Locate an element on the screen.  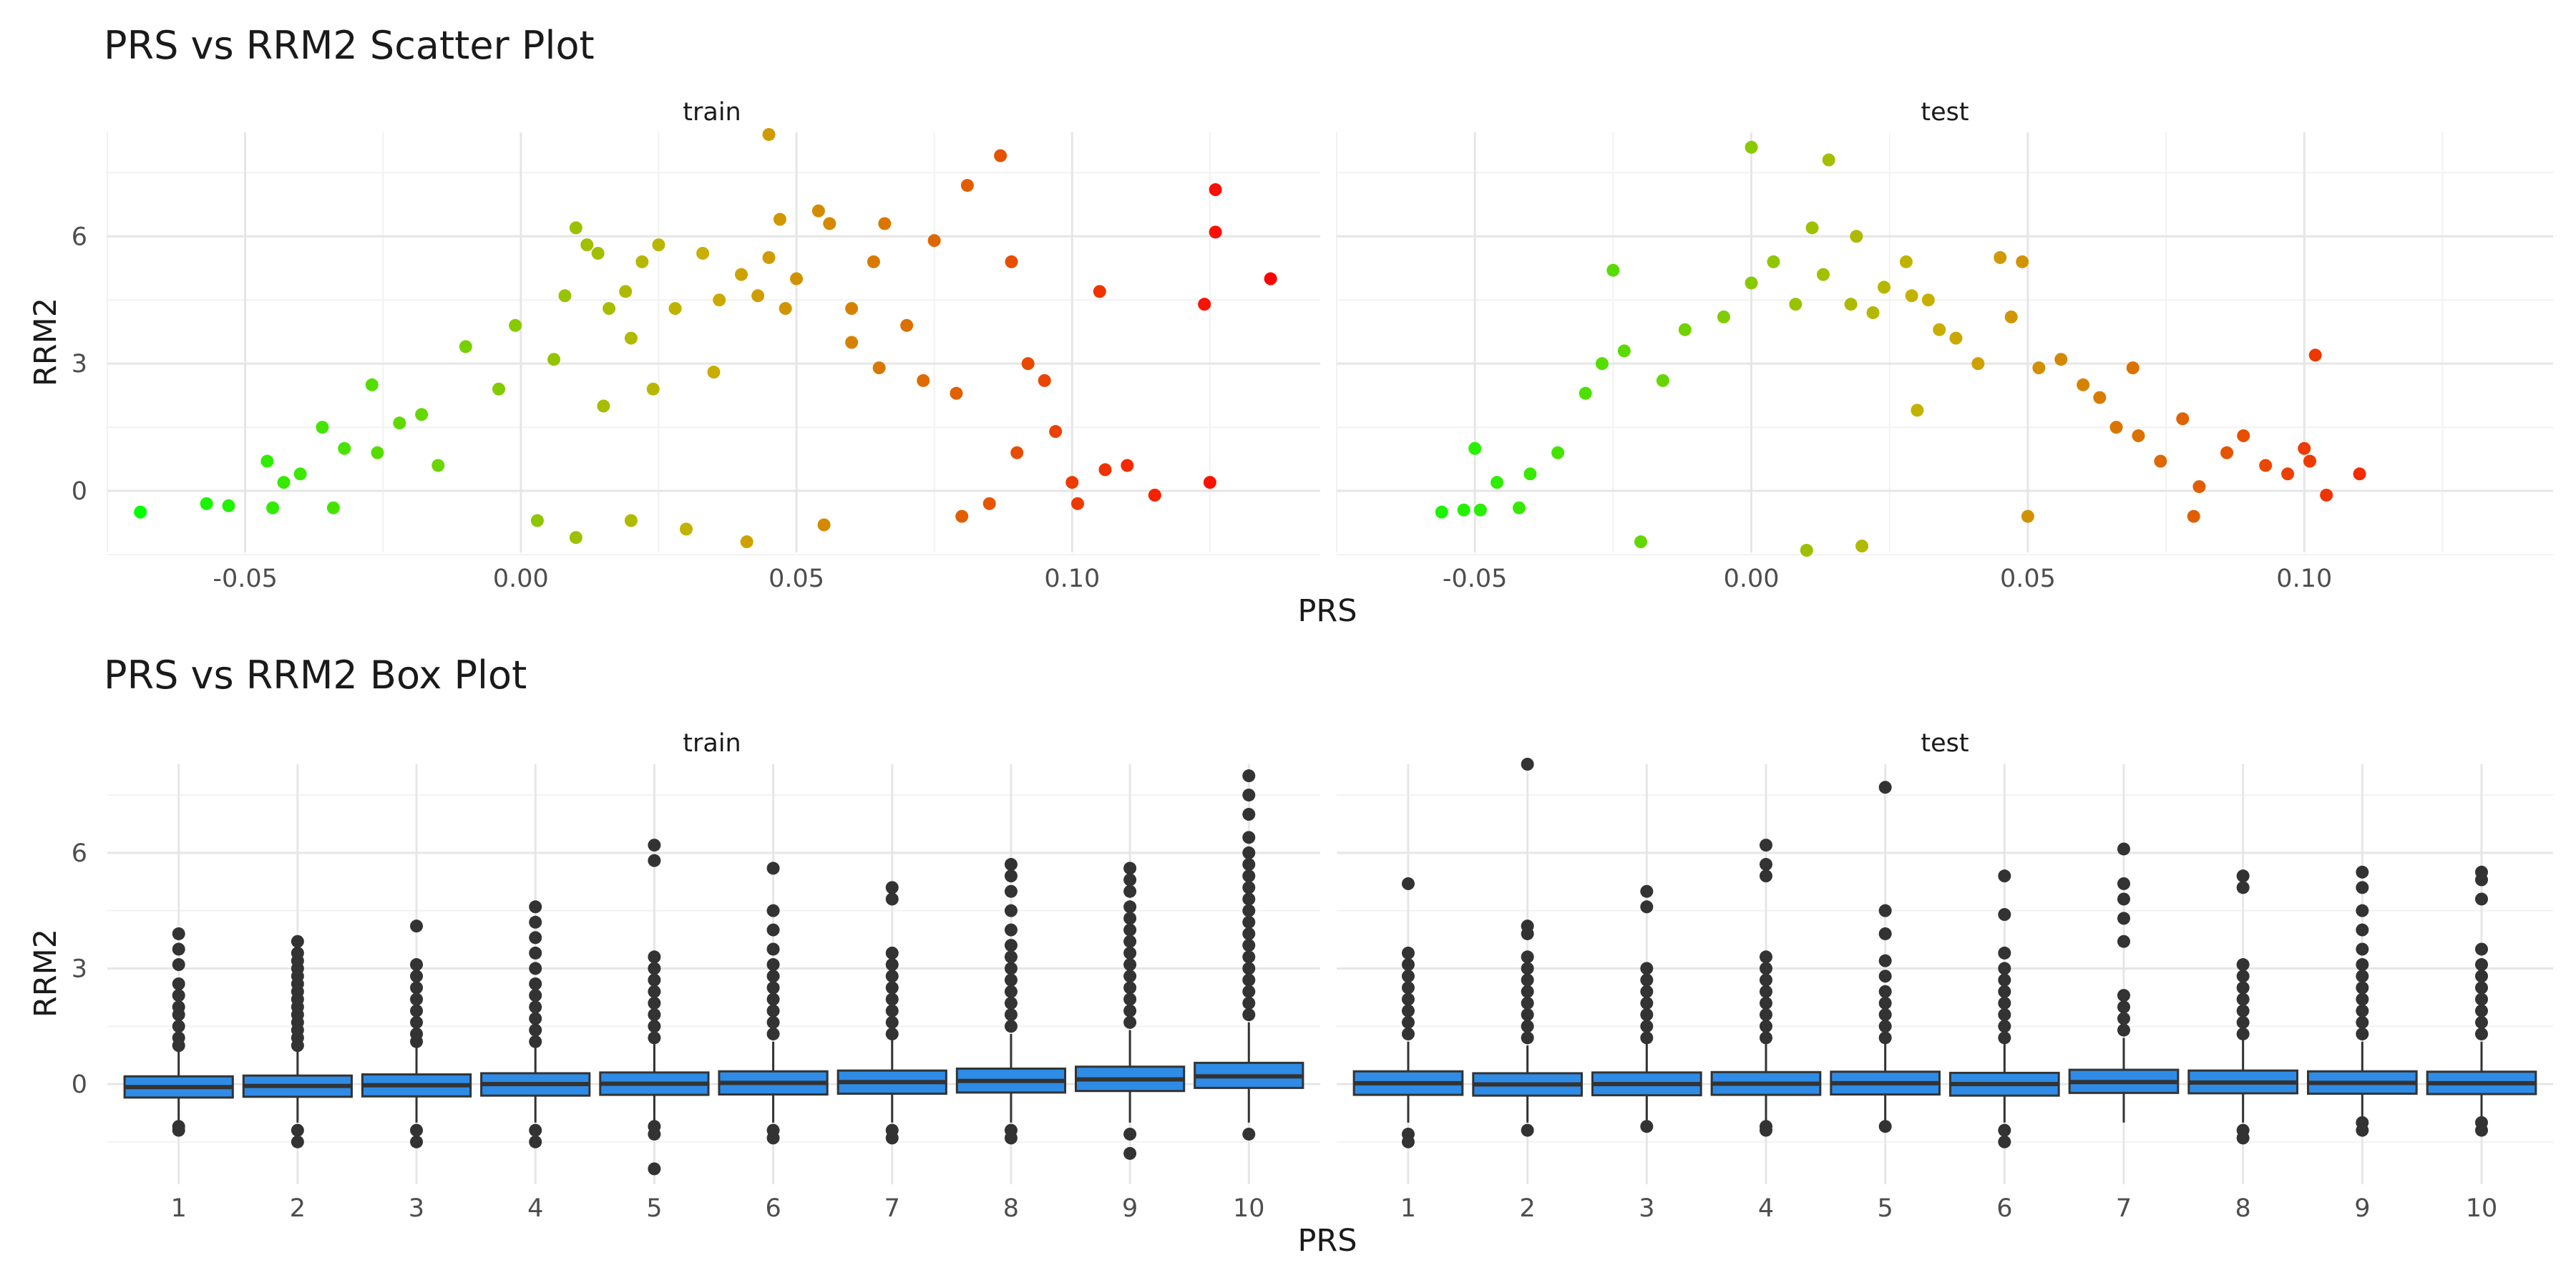
scatter-y-tick-label: 3 is located at coordinates (79, 364).